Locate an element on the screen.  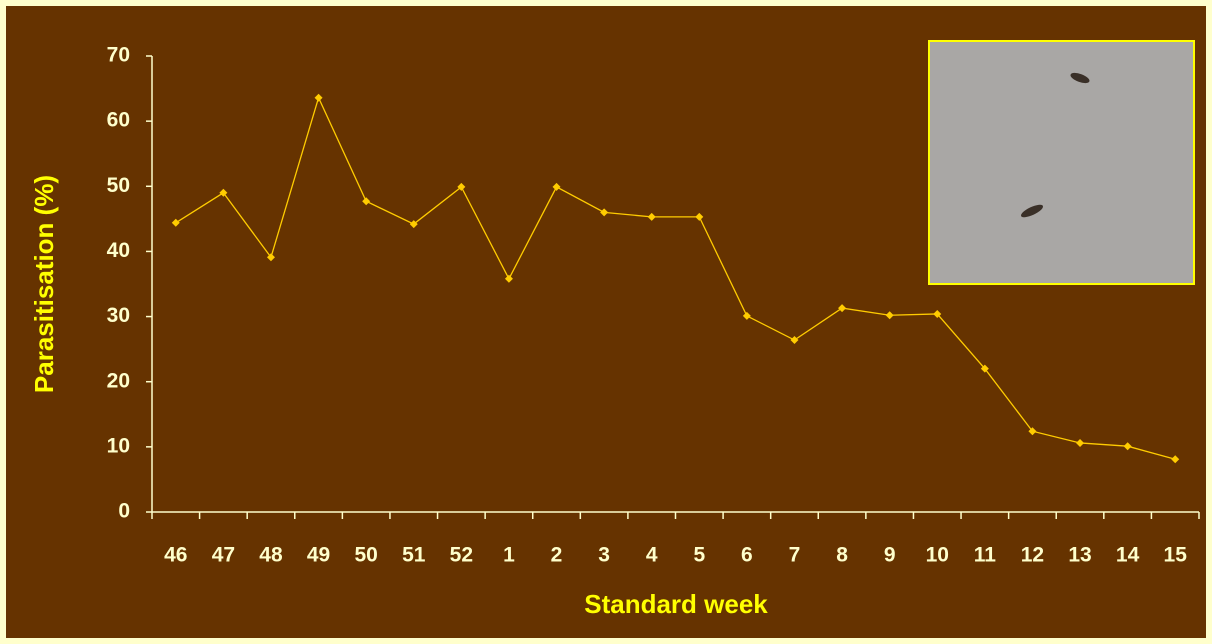
x-axis-title: Standard week is located at coordinates (676, 604).